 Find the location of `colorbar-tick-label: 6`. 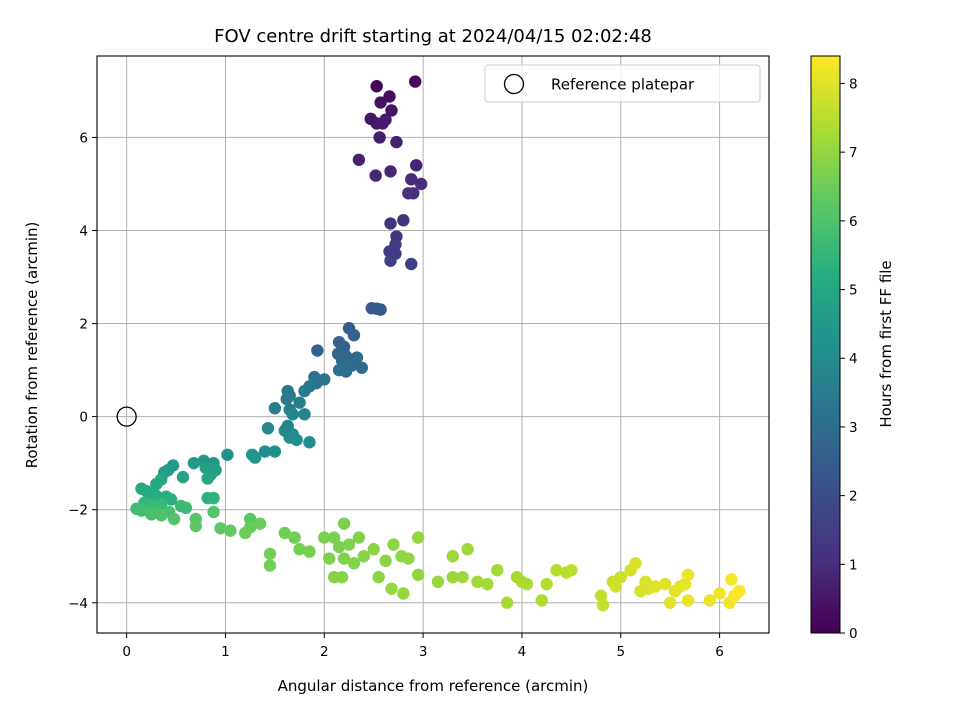

colorbar-tick-label: 6 is located at coordinates (853, 222).